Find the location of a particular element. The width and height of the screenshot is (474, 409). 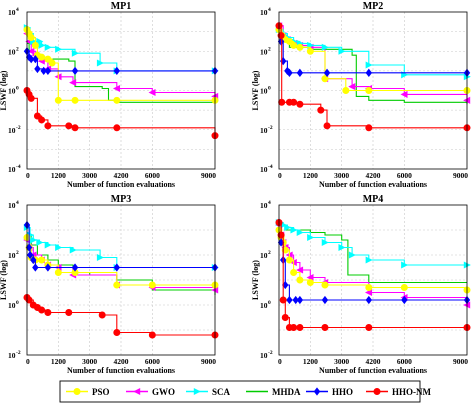

series-group is located at coordinates (373, 76).